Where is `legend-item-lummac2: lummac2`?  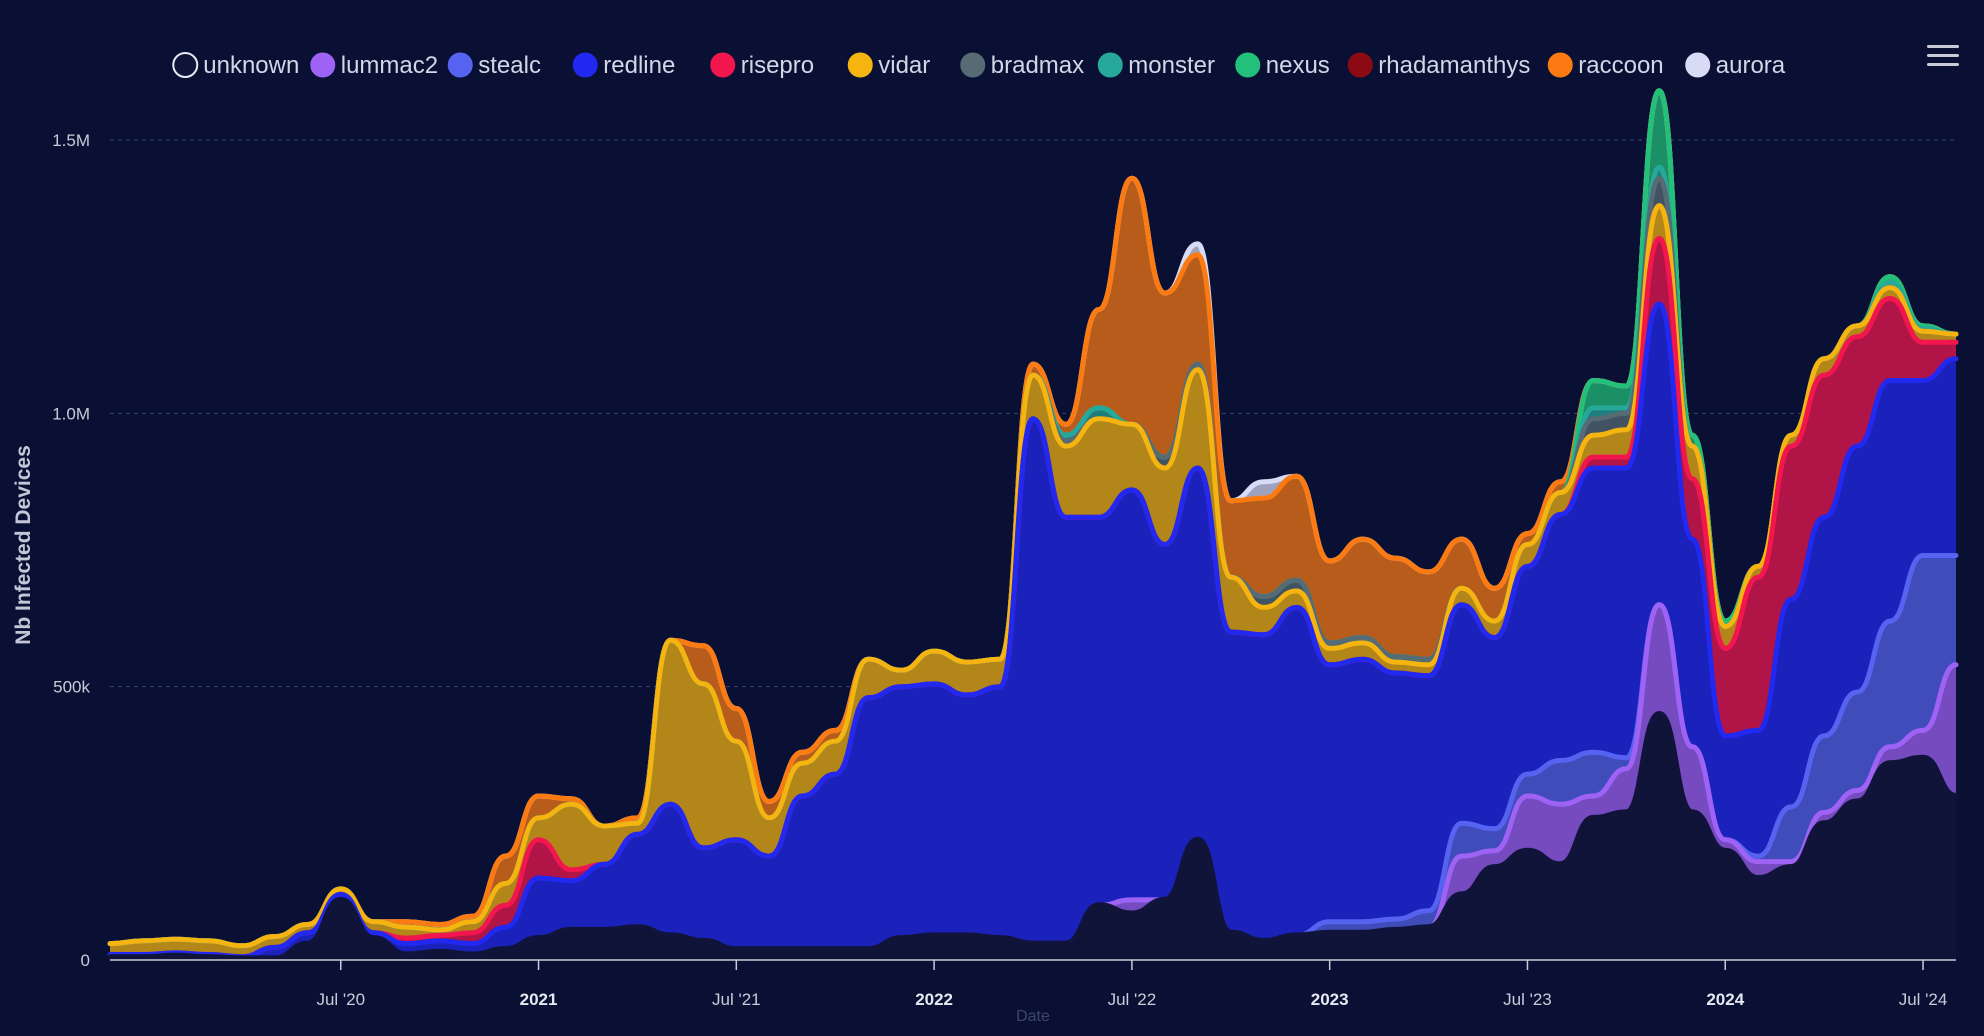
legend-item-lummac2: lummac2 is located at coordinates (373, 65).